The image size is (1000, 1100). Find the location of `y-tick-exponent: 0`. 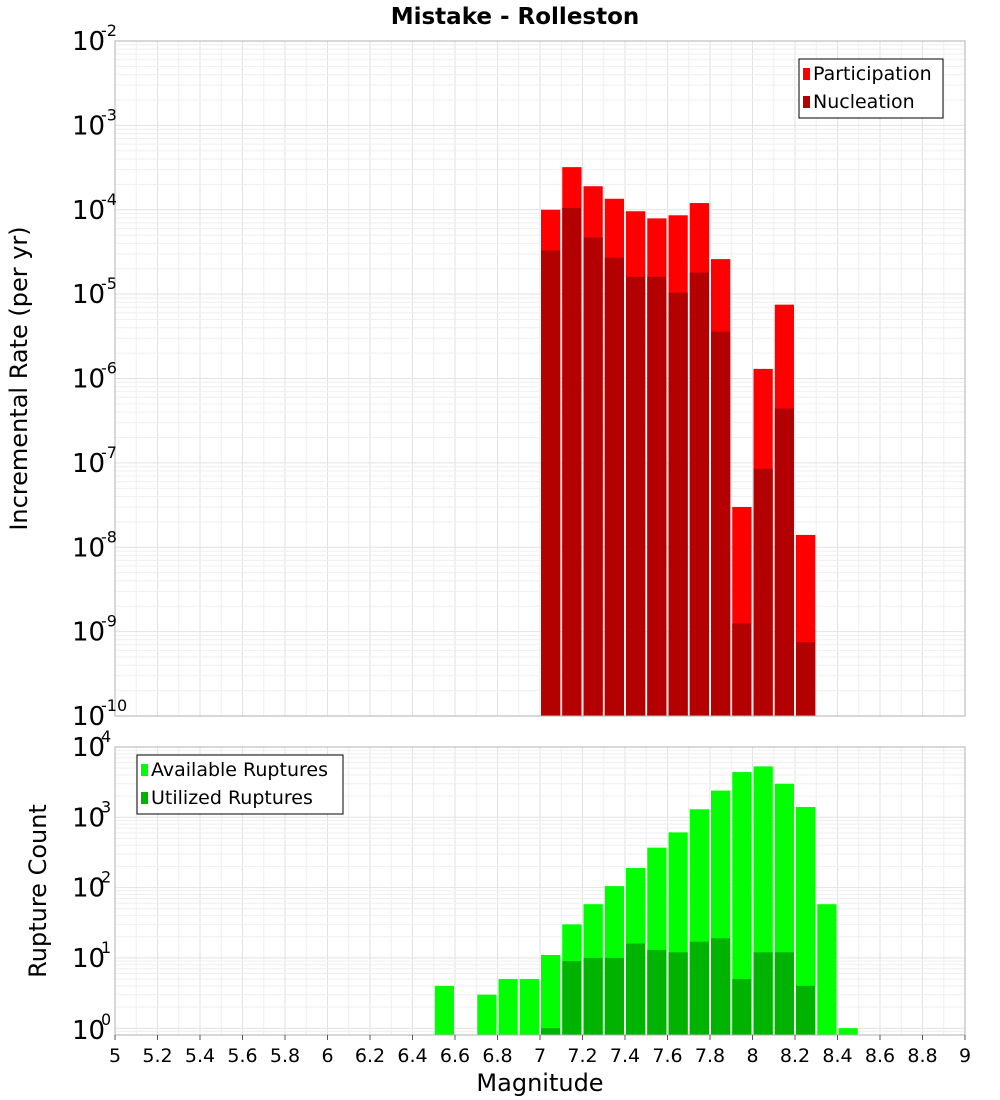

y-tick-exponent: 0 is located at coordinates (106, 1019).